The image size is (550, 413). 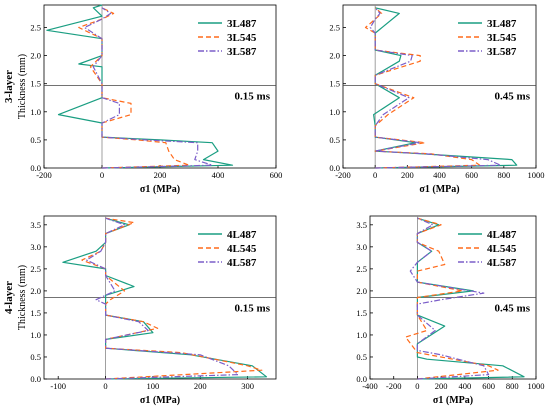 I want to click on x-tick-label: 300, so click(x=247, y=386).